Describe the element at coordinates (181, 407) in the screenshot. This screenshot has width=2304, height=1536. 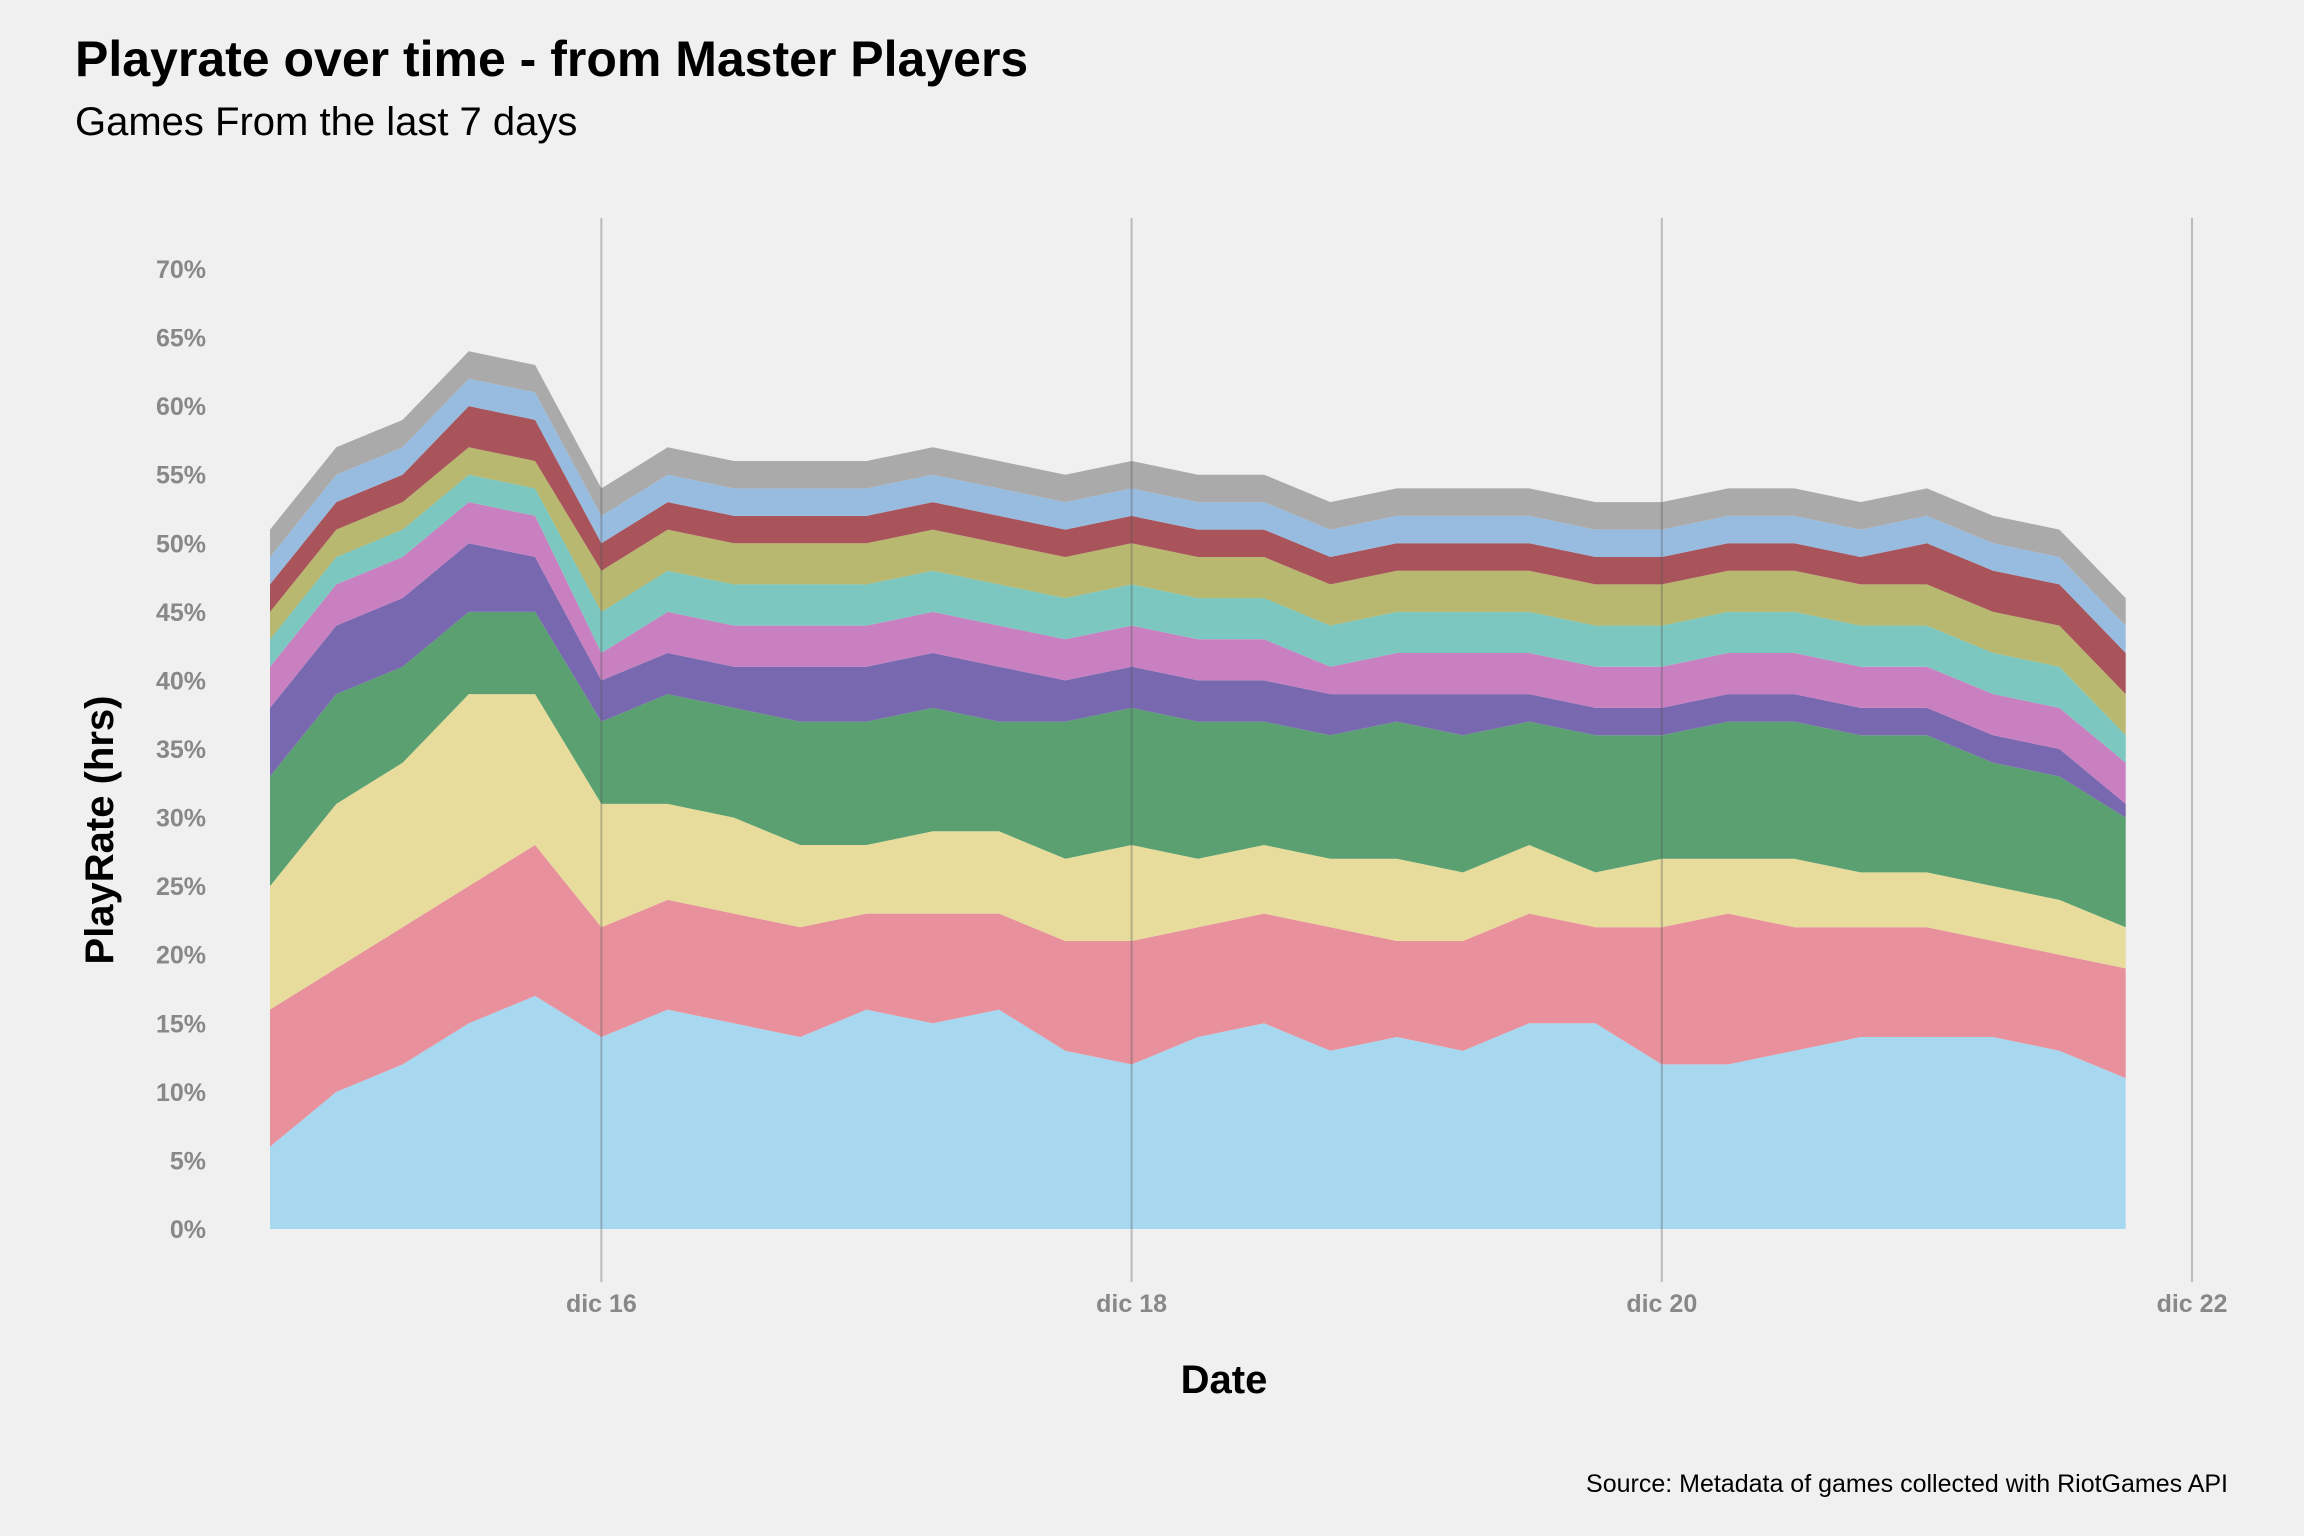
I see `y-tick-label: 60%` at that location.